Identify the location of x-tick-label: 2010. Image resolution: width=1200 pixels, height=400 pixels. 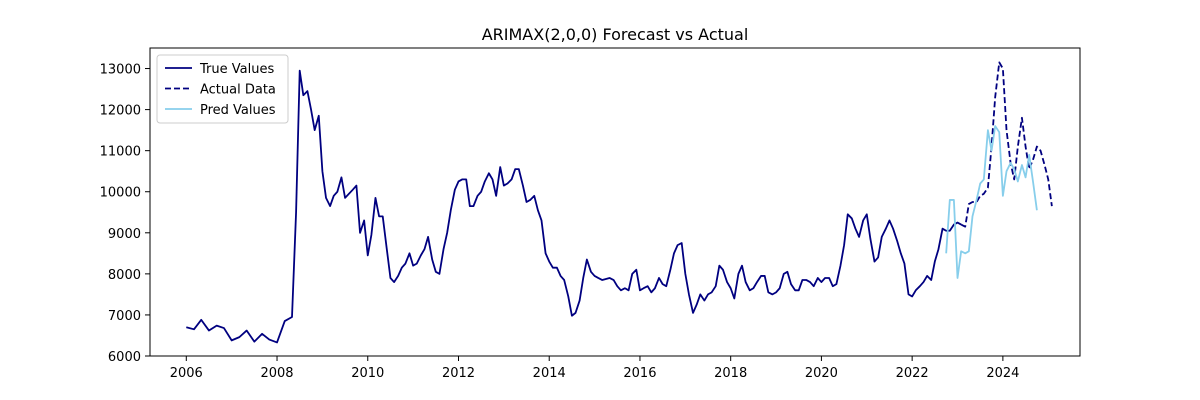
(367, 373).